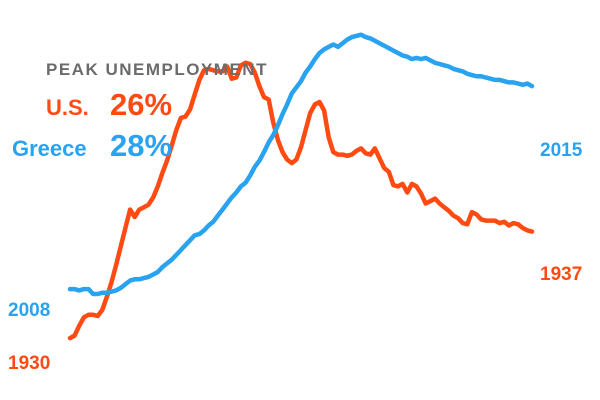 The width and height of the screenshot is (600, 400). I want to click on peak-row-us: U.S. 26%, so click(109, 104).